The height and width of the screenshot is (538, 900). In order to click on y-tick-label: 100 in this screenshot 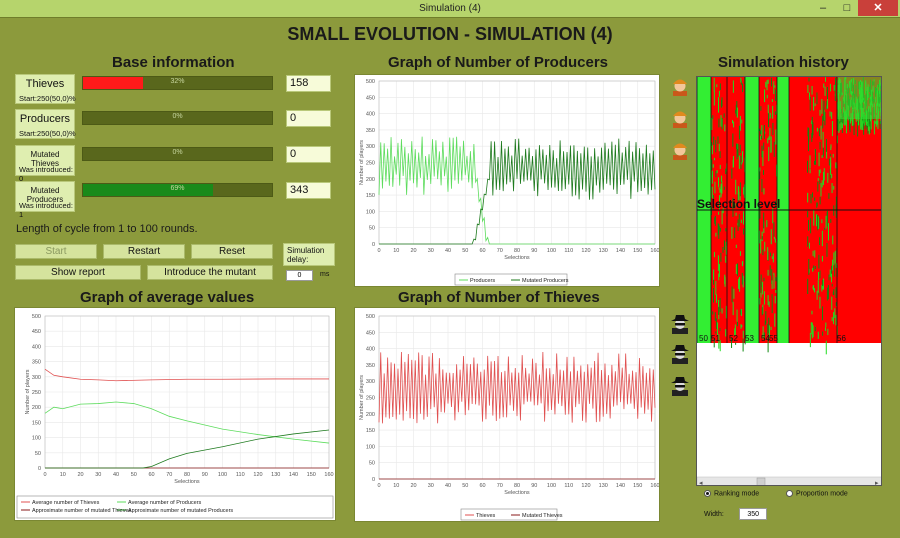, I will do `click(370, 447)`.